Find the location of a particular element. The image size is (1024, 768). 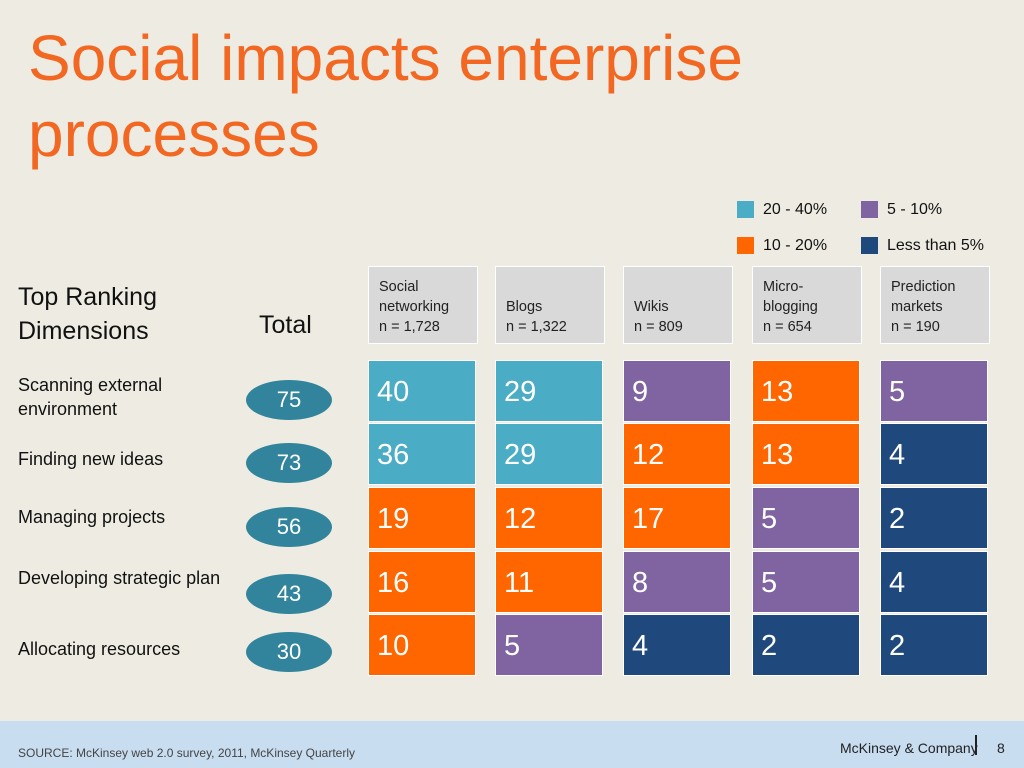

column-name: Blogs is located at coordinates (524, 307).